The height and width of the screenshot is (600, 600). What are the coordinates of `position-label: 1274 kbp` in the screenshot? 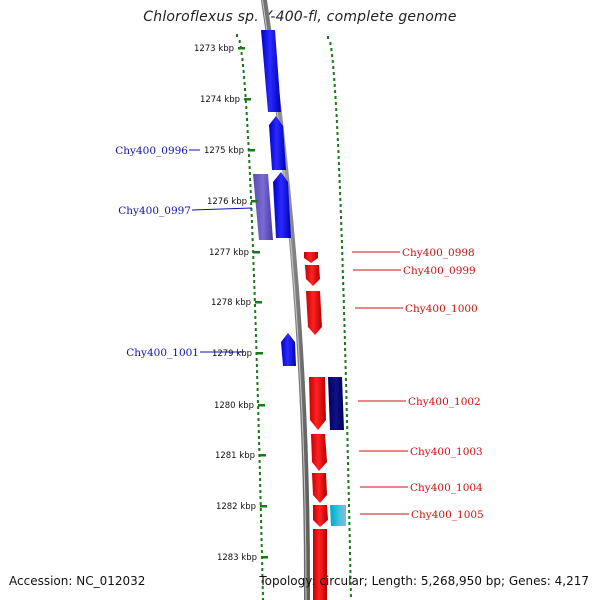 It's located at (220, 100).